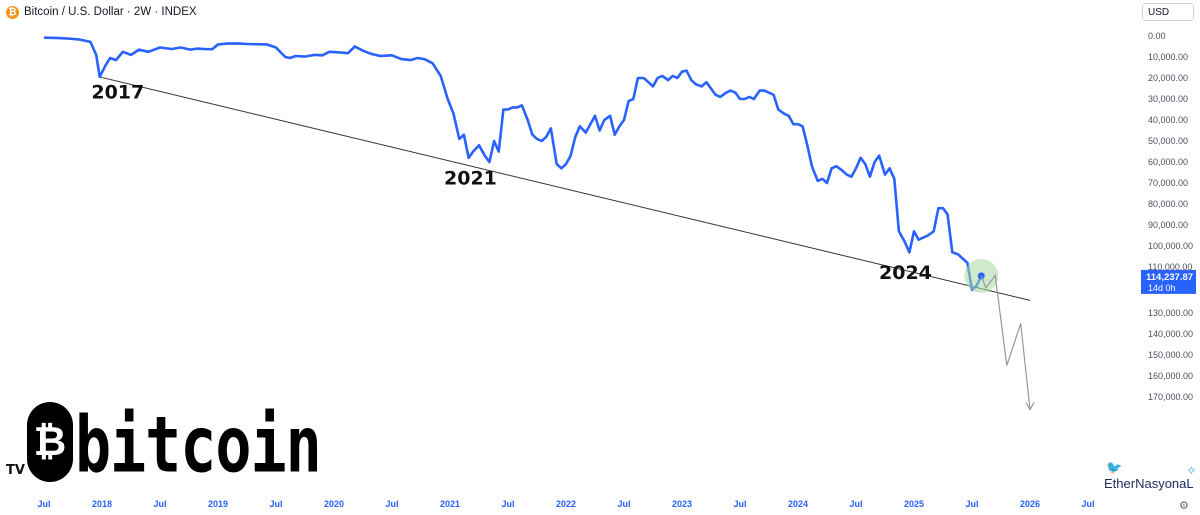  Describe the element at coordinates (1184, 506) in the screenshot. I see `settings-icon: ⚙` at that location.